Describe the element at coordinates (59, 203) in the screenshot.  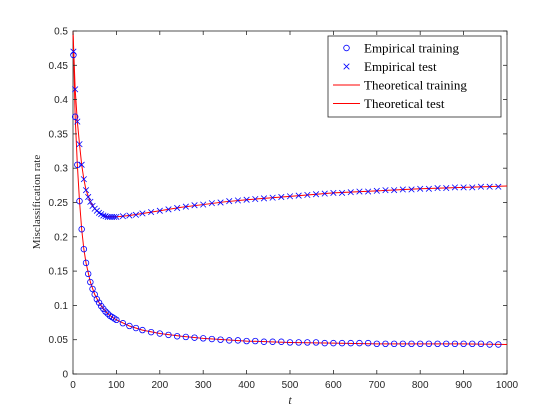
I see `y-tick-label: 0.25` at that location.